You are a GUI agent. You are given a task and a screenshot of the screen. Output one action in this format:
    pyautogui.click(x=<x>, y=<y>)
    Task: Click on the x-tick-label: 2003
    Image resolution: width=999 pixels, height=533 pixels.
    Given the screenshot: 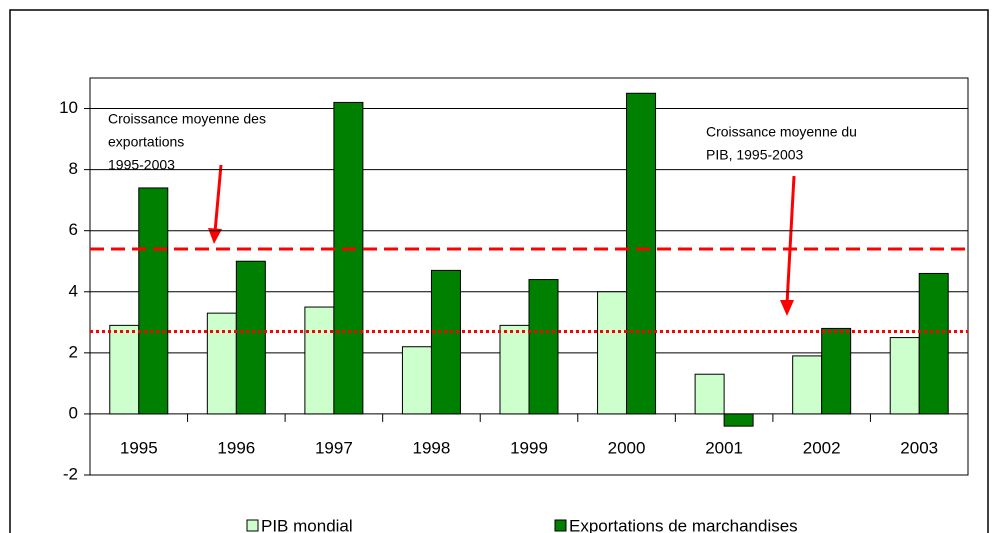 What is the action you would take?
    pyautogui.click(x=919, y=447)
    